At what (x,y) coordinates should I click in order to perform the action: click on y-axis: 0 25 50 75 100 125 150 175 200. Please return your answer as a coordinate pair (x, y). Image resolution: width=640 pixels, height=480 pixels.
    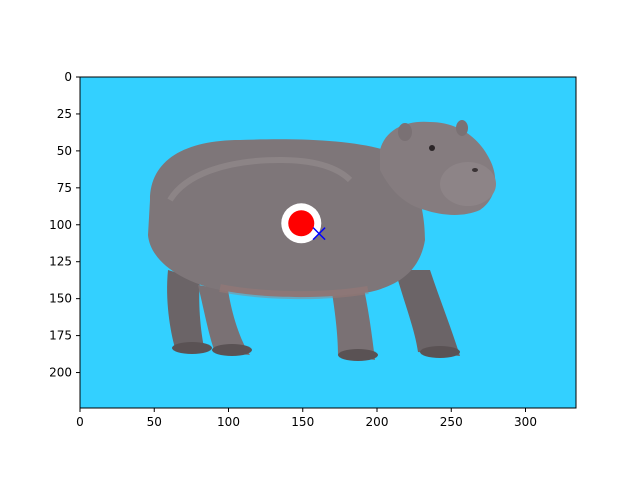
    Looking at the image, I should click on (64, 225).